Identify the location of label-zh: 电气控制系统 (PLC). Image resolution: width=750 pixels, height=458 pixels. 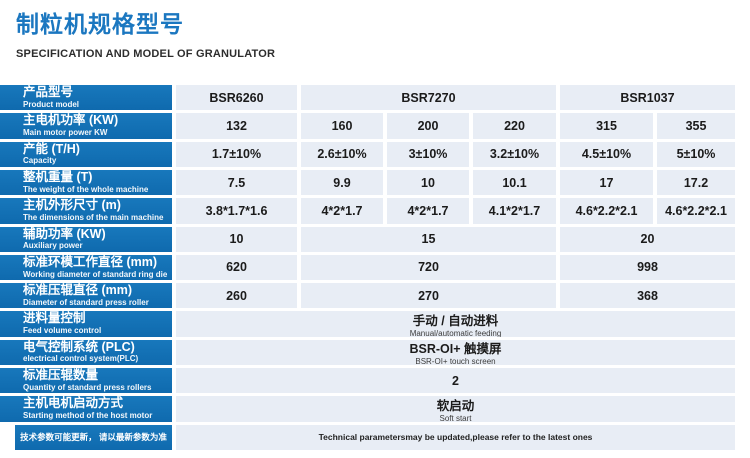
(79, 346).